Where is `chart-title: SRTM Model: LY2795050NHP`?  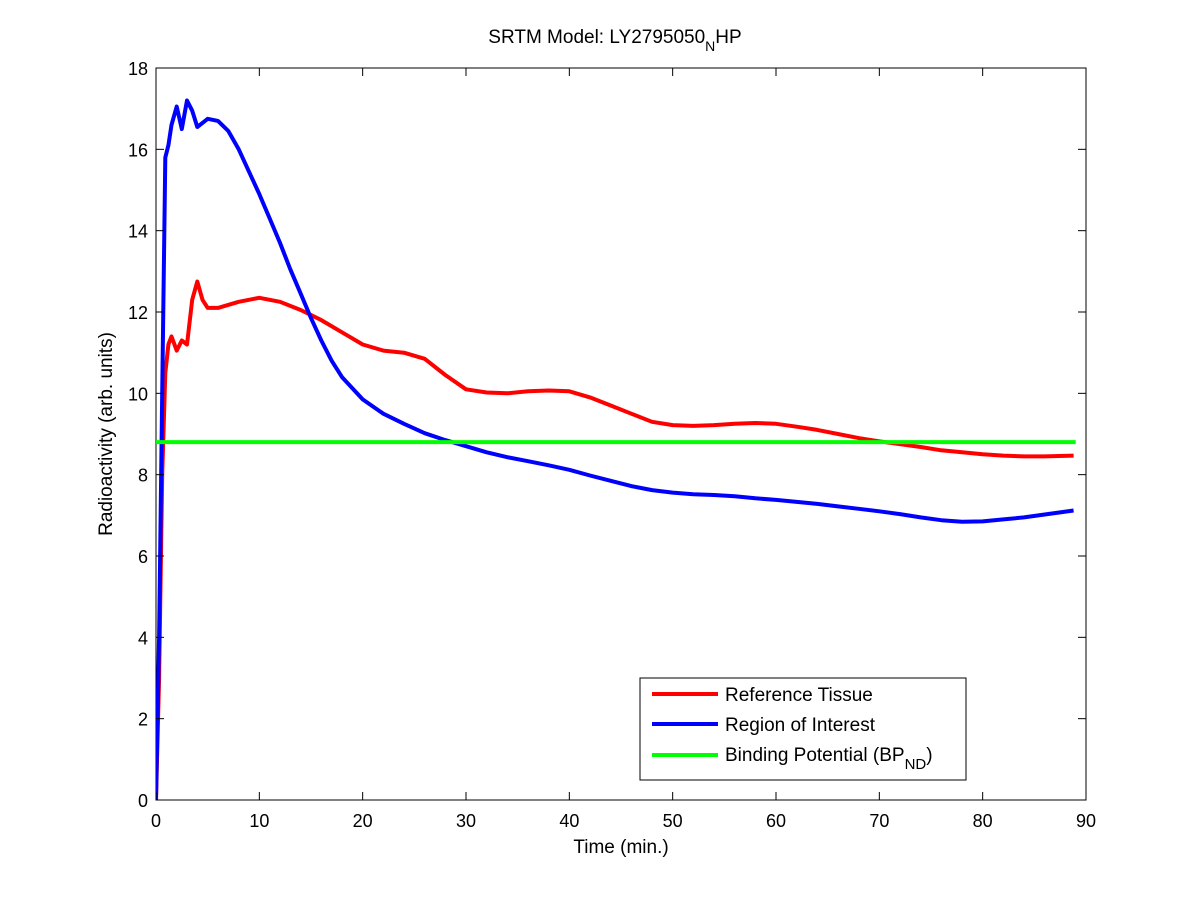 chart-title: SRTM Model: LY2795050NHP is located at coordinates (614, 40).